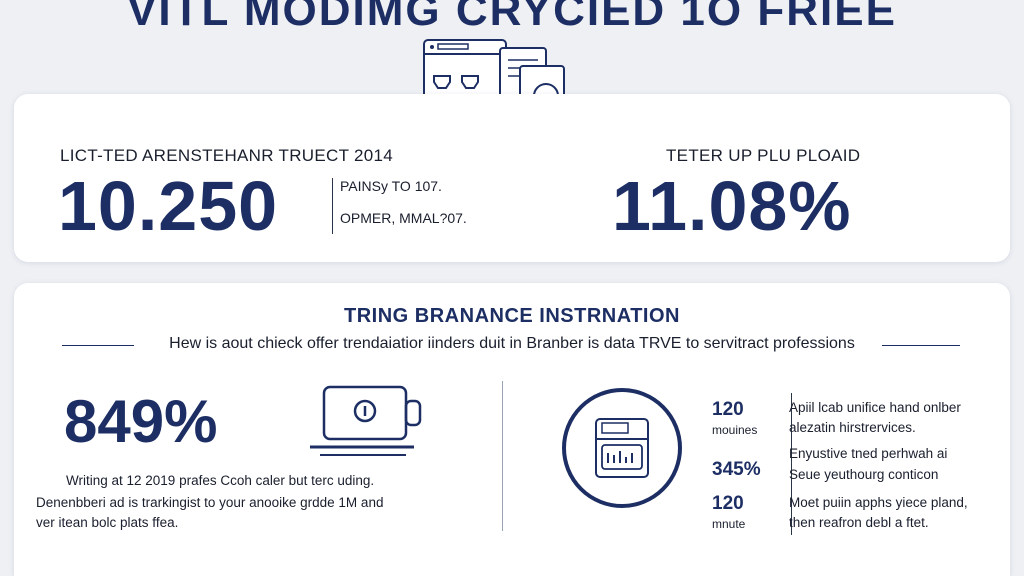 Image resolution: width=1024 pixels, height=576 pixels. I want to click on cabinet-circle-icon, so click(622, 448).